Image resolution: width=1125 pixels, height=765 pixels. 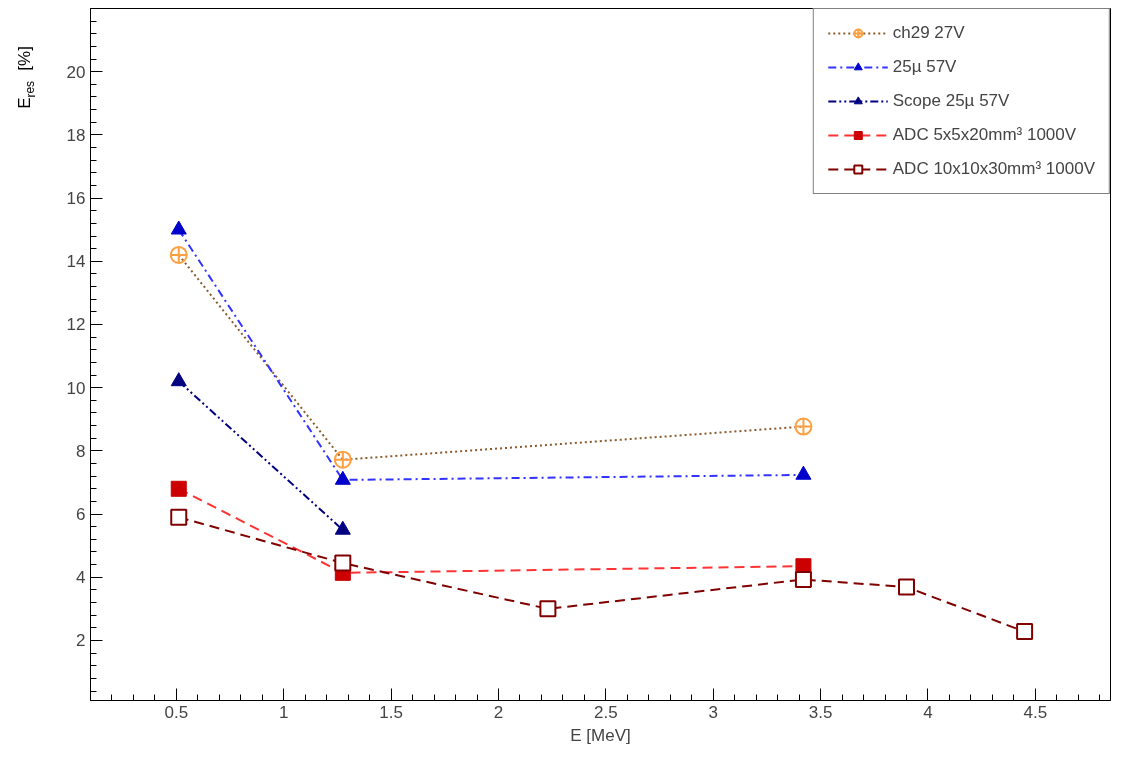 What do you see at coordinates (76, 262) in the screenshot?
I see `y-tick-label: 14` at bounding box center [76, 262].